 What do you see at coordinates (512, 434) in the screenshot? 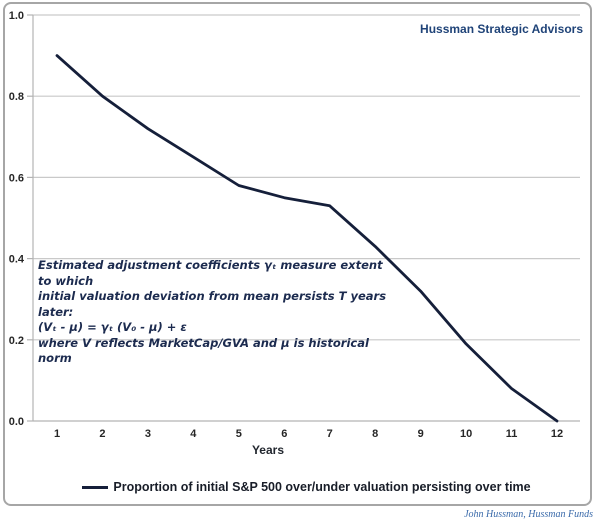
I see `x-tick-label: 11` at bounding box center [512, 434].